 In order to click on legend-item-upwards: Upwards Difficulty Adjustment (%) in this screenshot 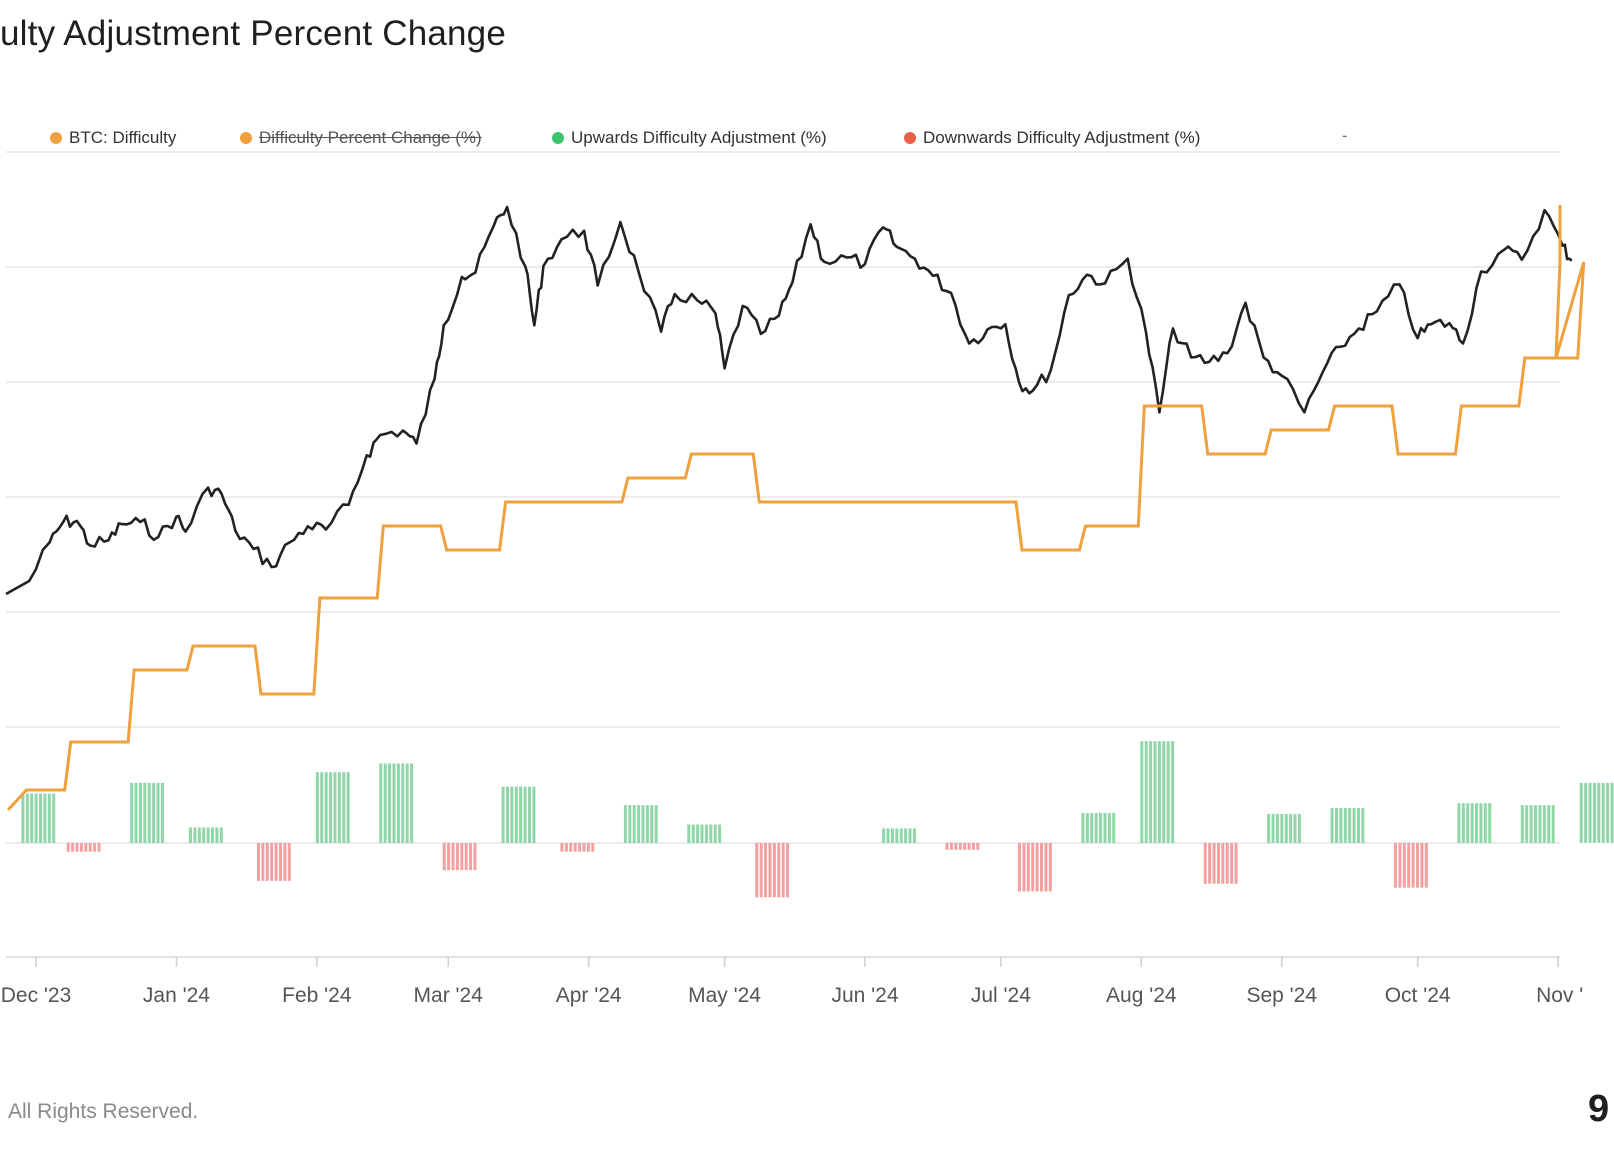, I will do `click(689, 138)`.